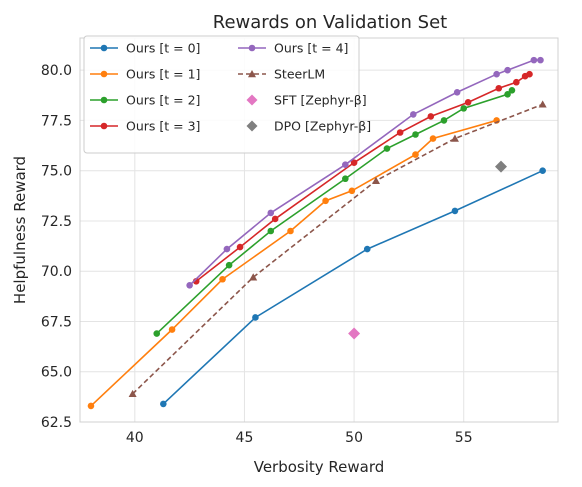 This screenshot has width=582, height=487. I want to click on legend-label: Ours [t = 0], so click(163, 48).